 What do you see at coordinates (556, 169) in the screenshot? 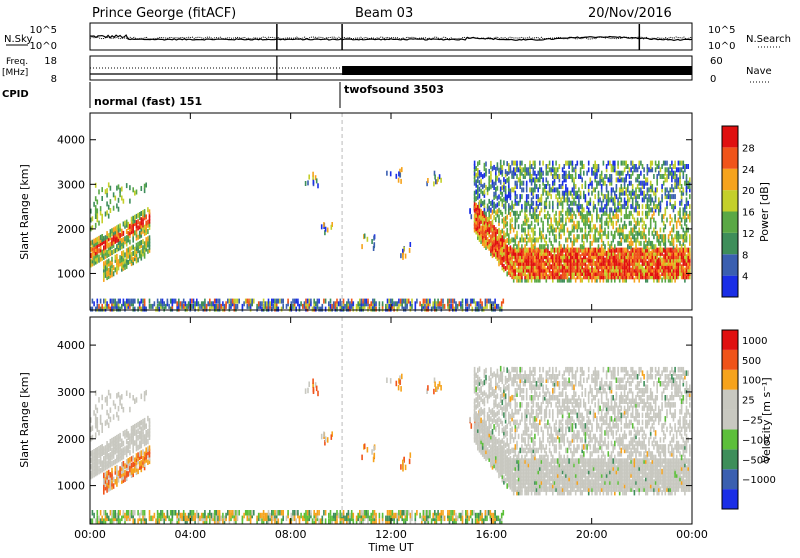
I see `power-cell-2049` at bounding box center [556, 169].